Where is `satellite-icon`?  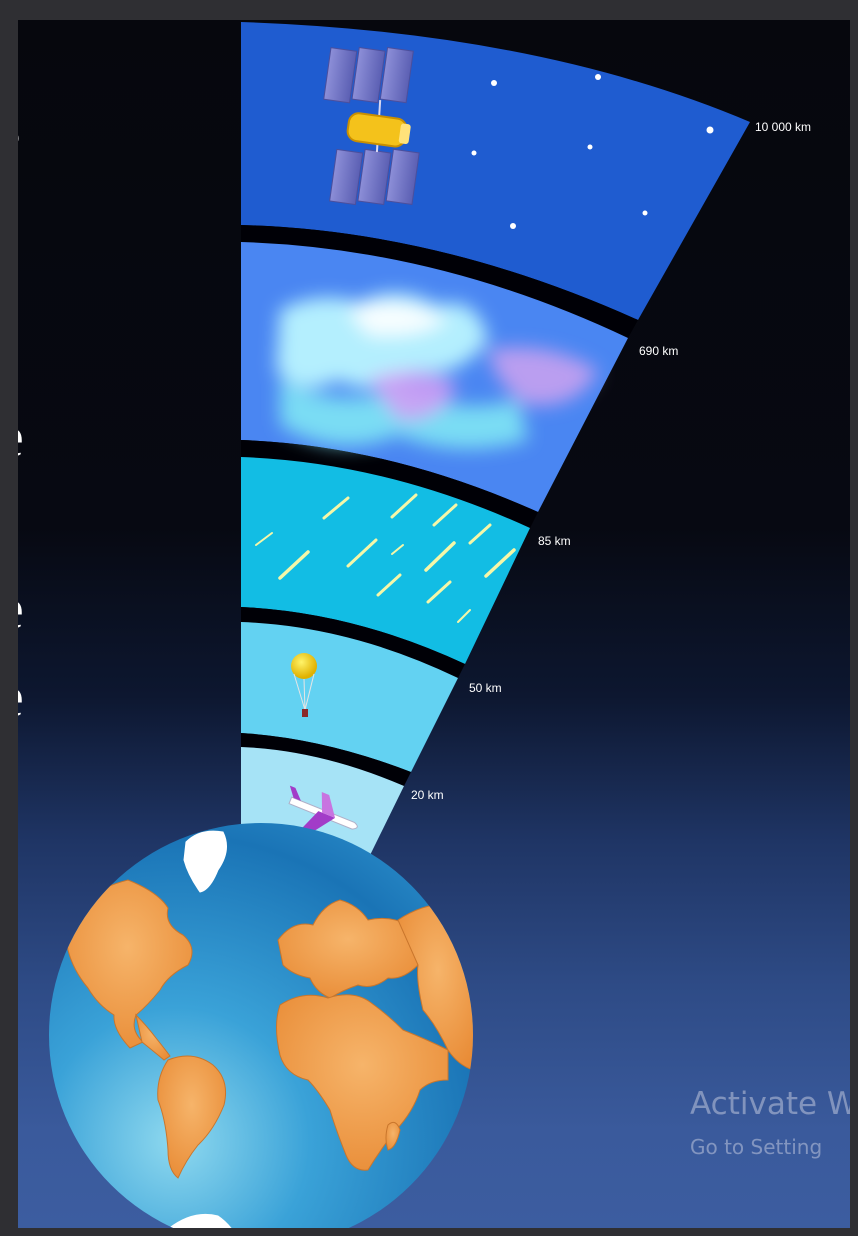
satellite-icon is located at coordinates (371, 126).